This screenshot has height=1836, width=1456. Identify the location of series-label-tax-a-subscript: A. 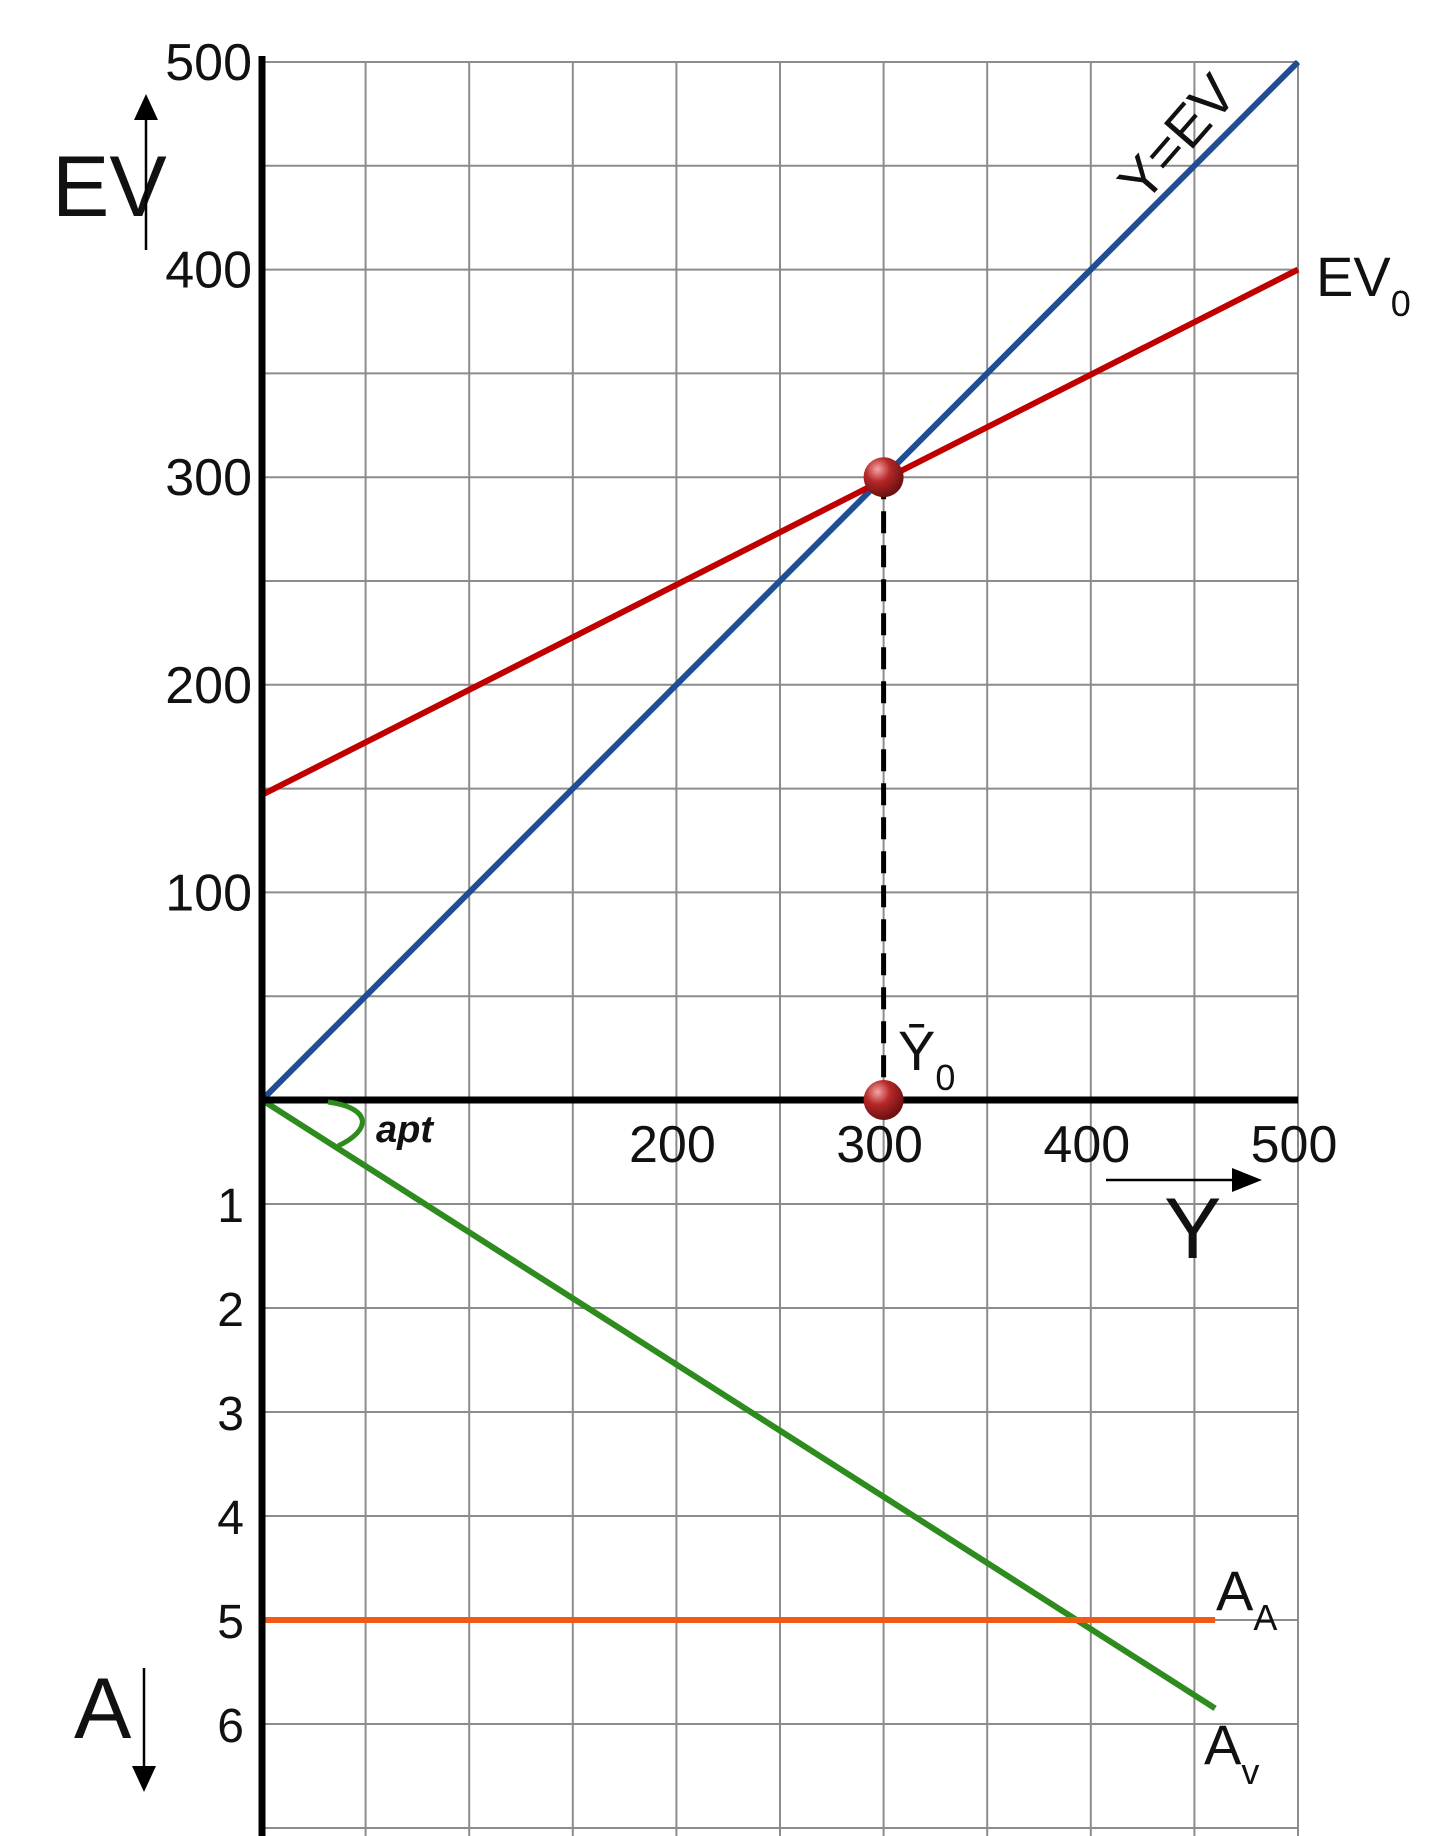
(1265, 1617).